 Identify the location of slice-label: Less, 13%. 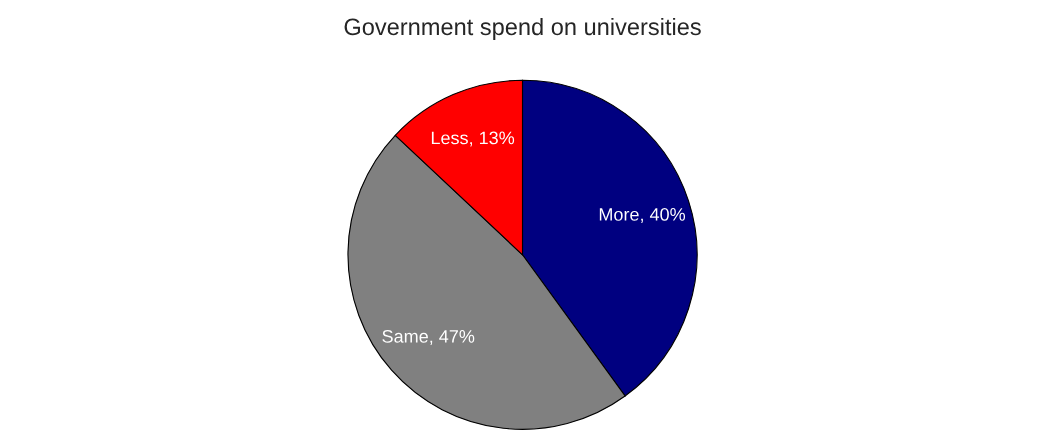
(473, 139).